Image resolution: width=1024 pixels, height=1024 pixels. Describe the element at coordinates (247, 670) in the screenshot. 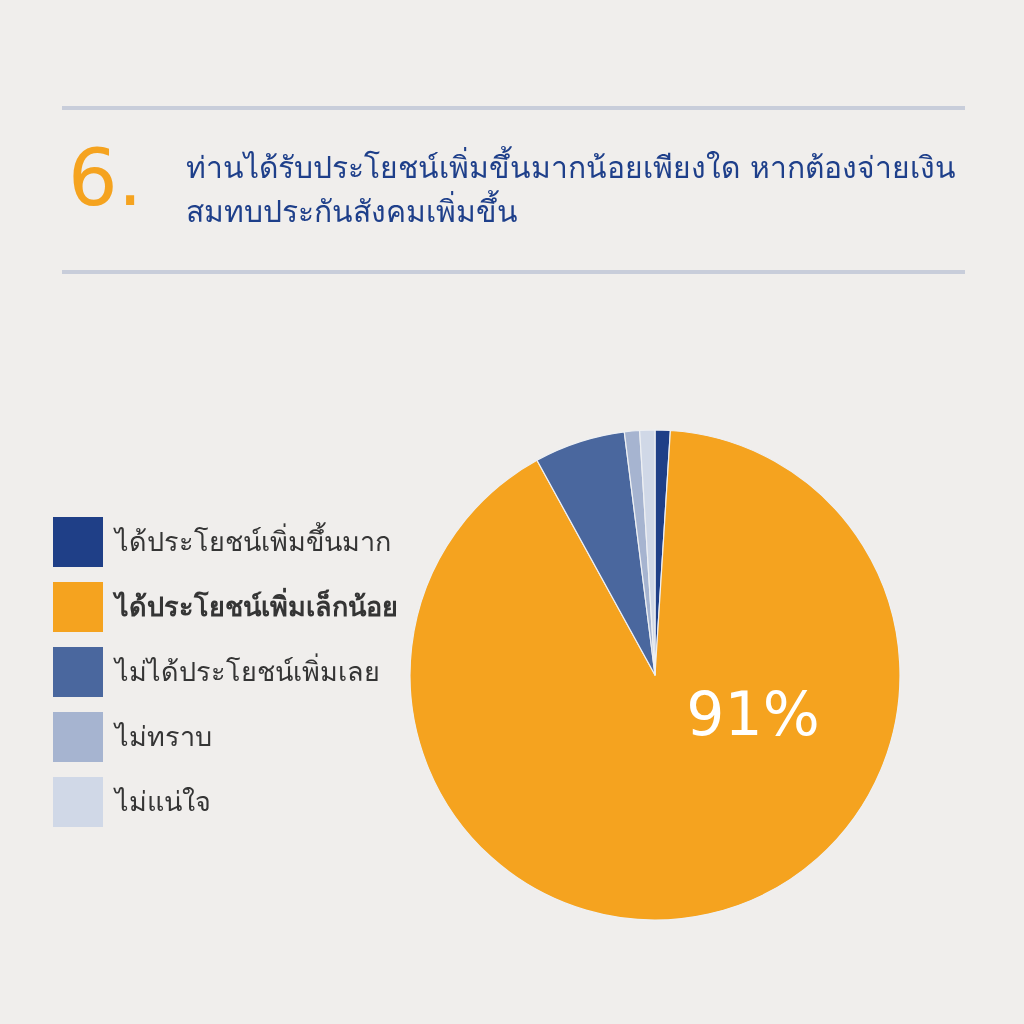

I see `legend-label: ไม่ได้ประโยชน์เพิ่มเลย` at that location.